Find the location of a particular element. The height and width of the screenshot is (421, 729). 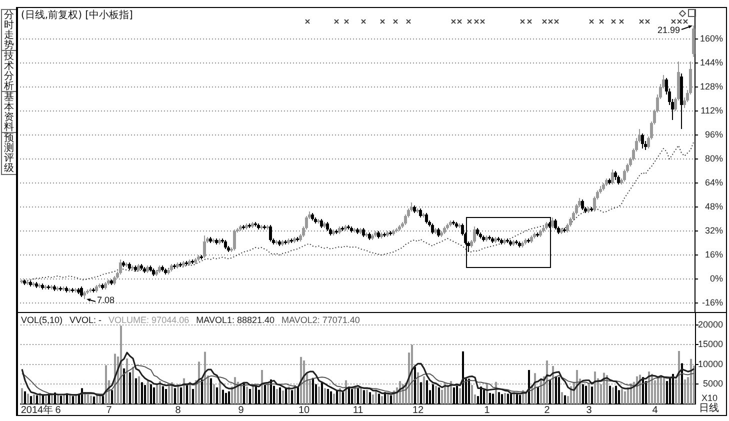

y-tick-label: 32% is located at coordinates (713, 230).